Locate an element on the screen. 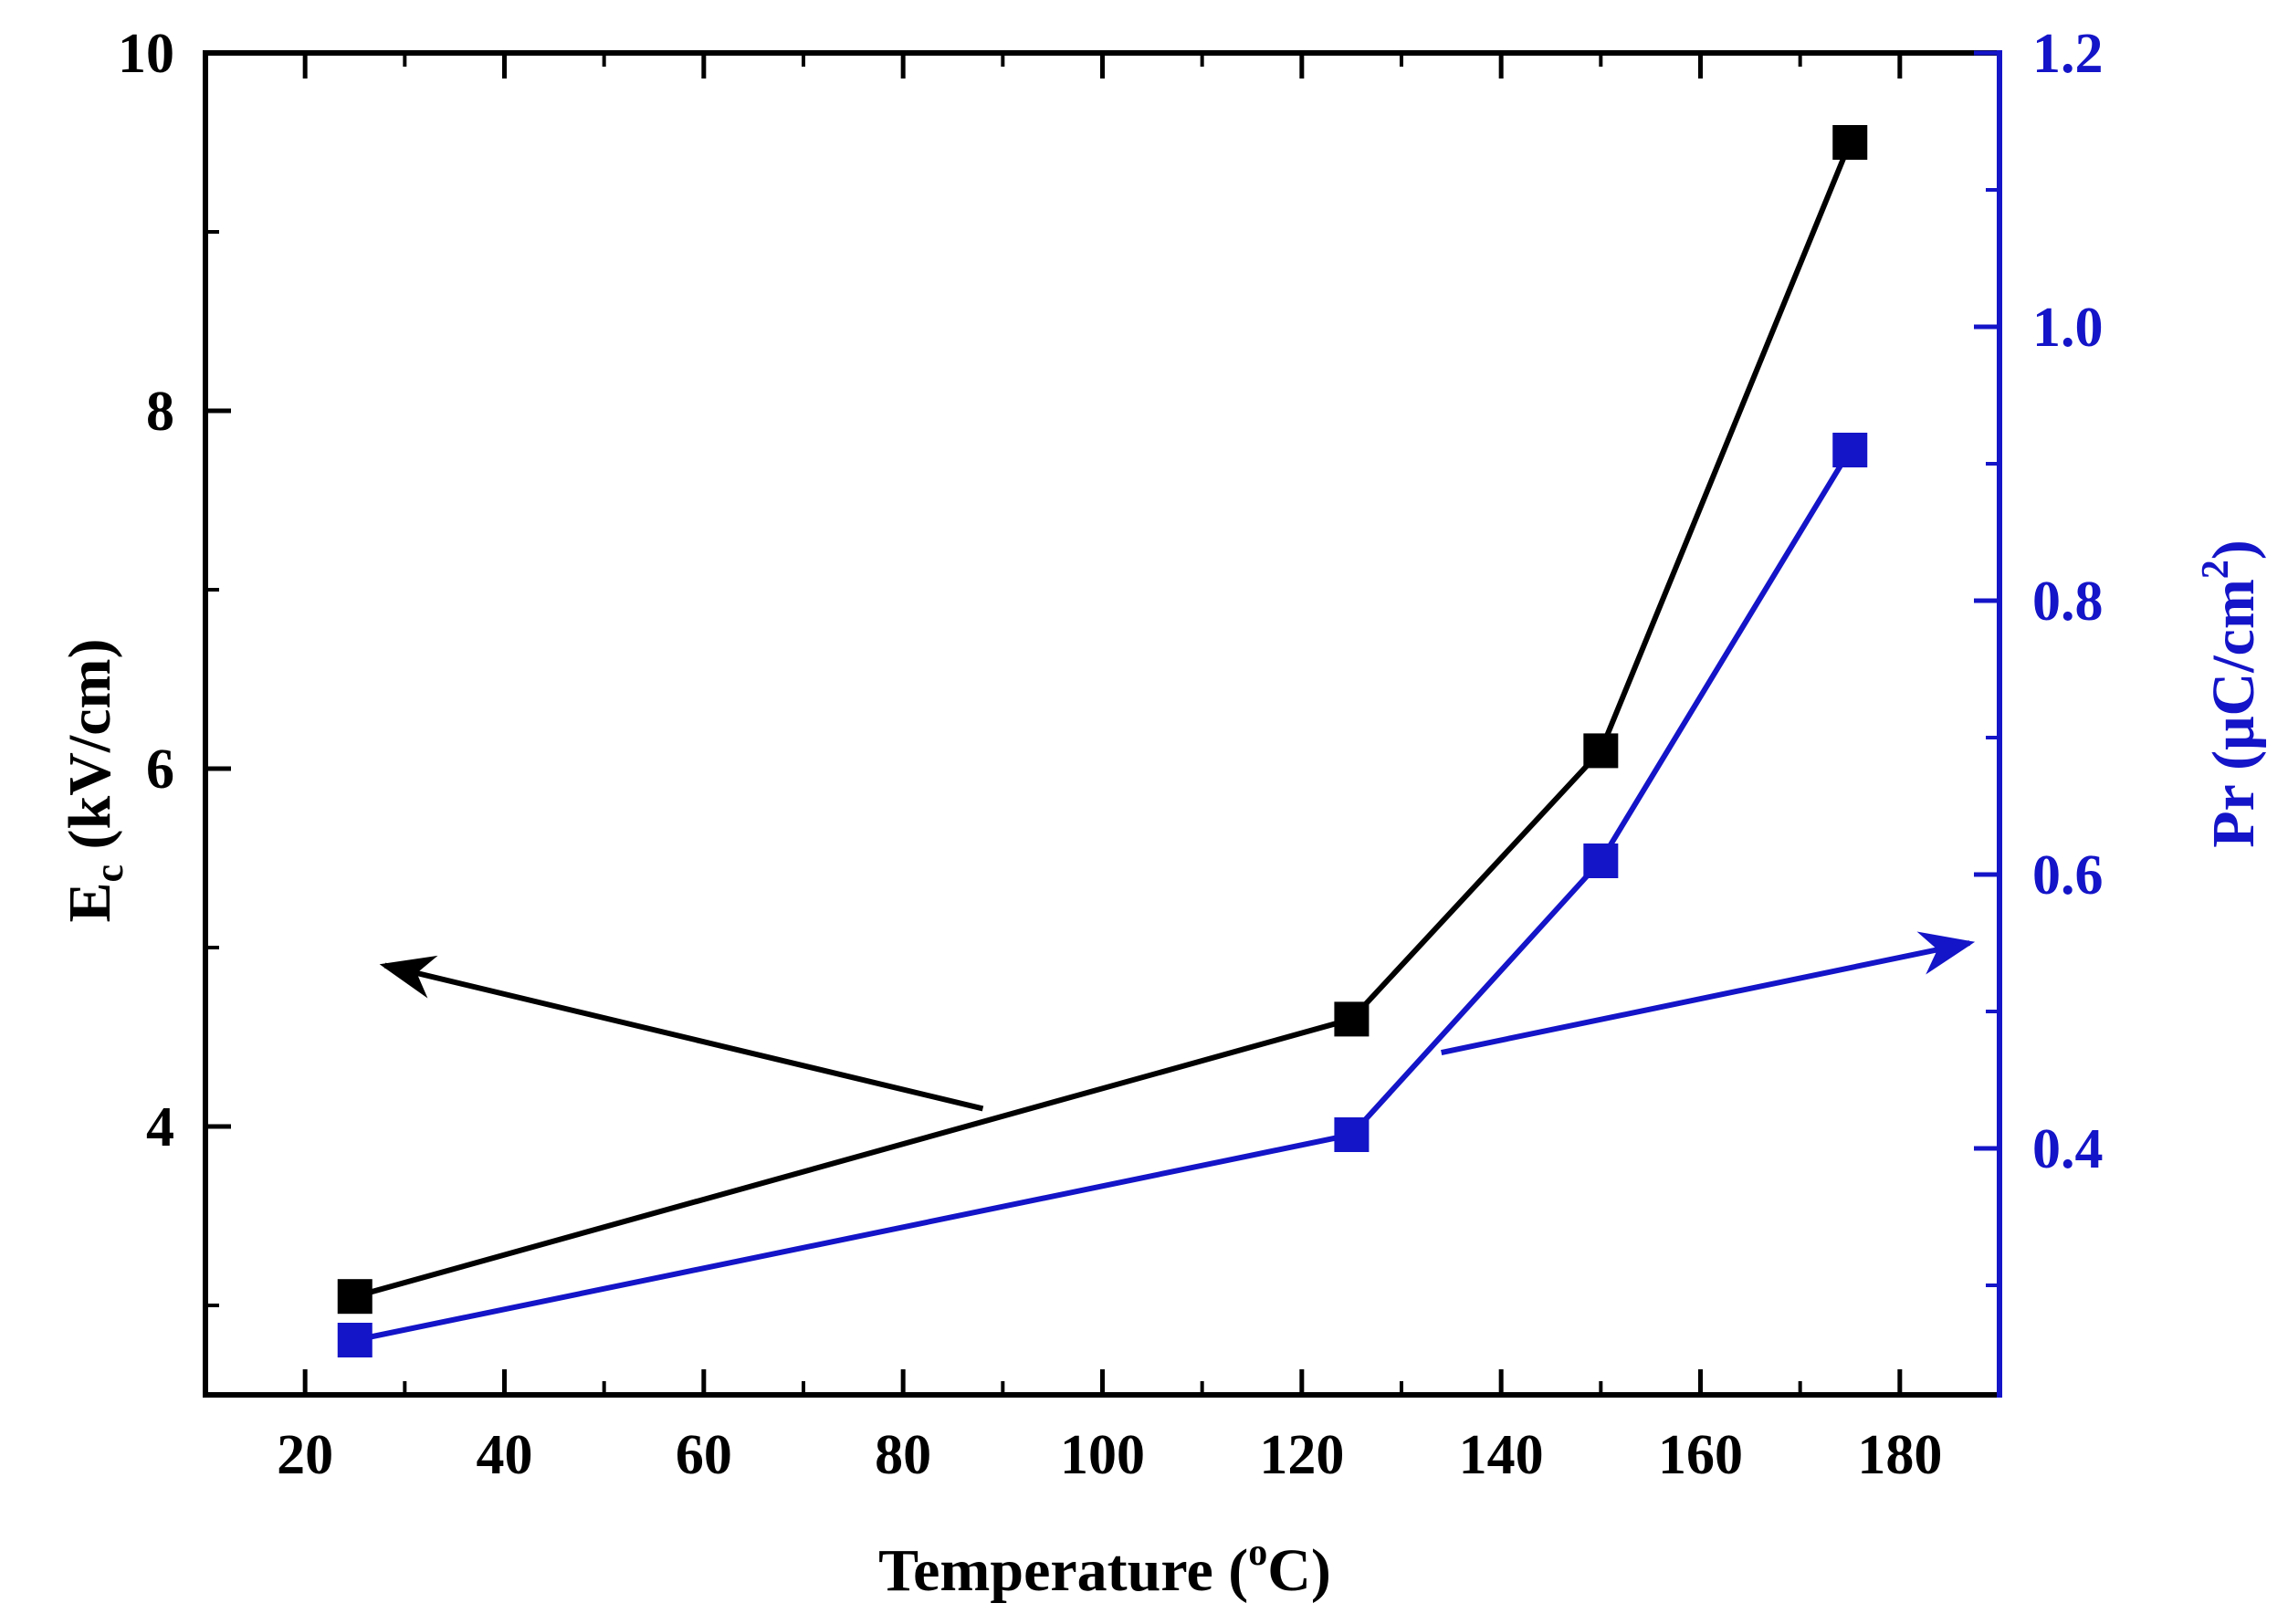 This screenshot has width=2288, height=1624. y-right-tick-label: 0.8 is located at coordinates (2068, 602).